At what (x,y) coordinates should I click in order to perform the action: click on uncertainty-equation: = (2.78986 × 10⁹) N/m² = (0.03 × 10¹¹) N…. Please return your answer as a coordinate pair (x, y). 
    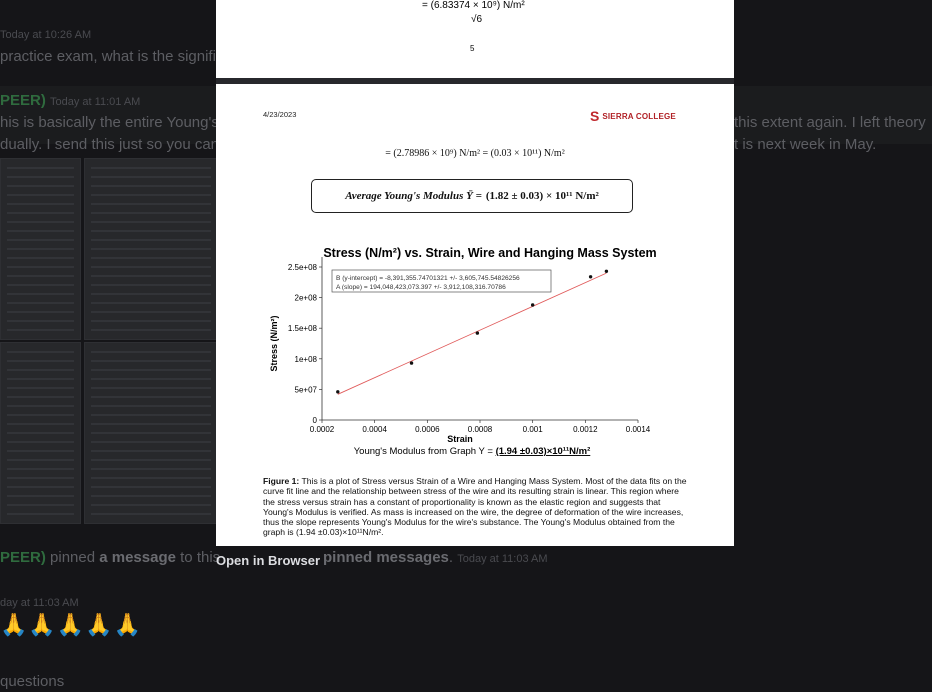
    Looking at the image, I should click on (475, 153).